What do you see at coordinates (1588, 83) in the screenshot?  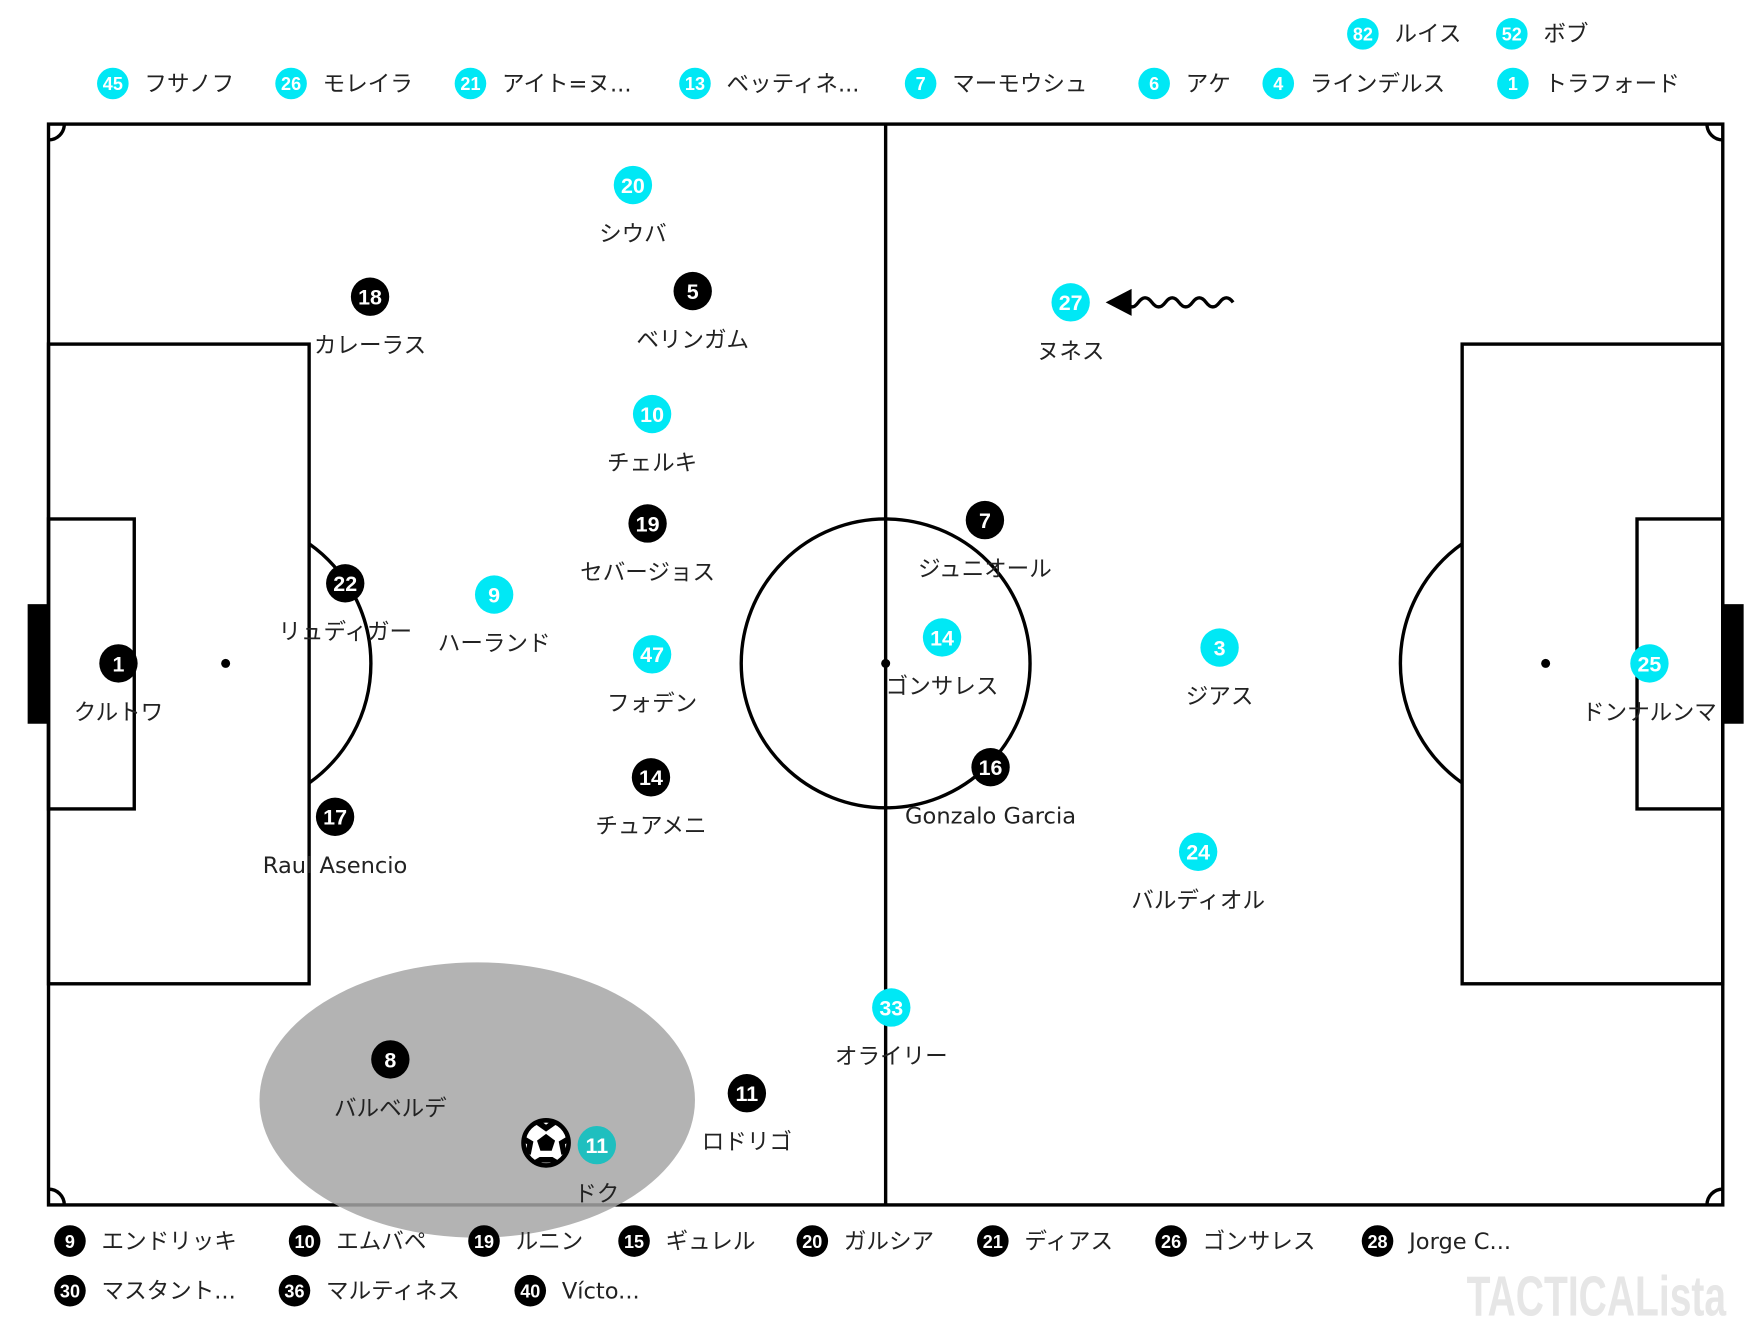 I see `sub-away-1: 1 トラフォード` at bounding box center [1588, 83].